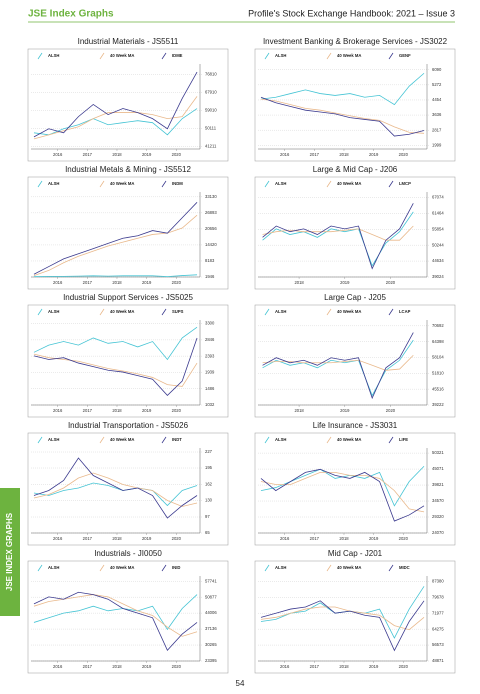 This screenshot has width=480, height=694. I want to click on y-tick-label: 24070, so click(438, 532).